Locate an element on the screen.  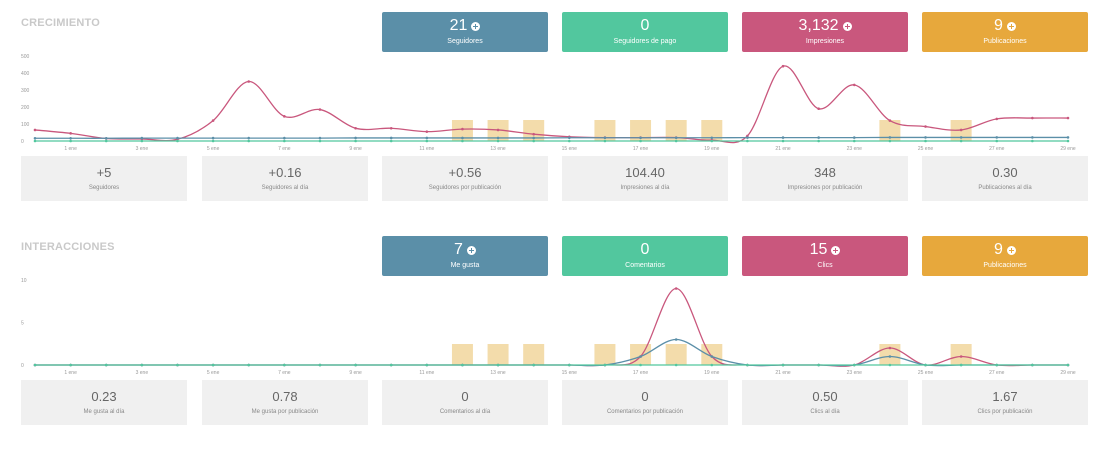
y-tick-label: 10 is located at coordinates (24, 281).